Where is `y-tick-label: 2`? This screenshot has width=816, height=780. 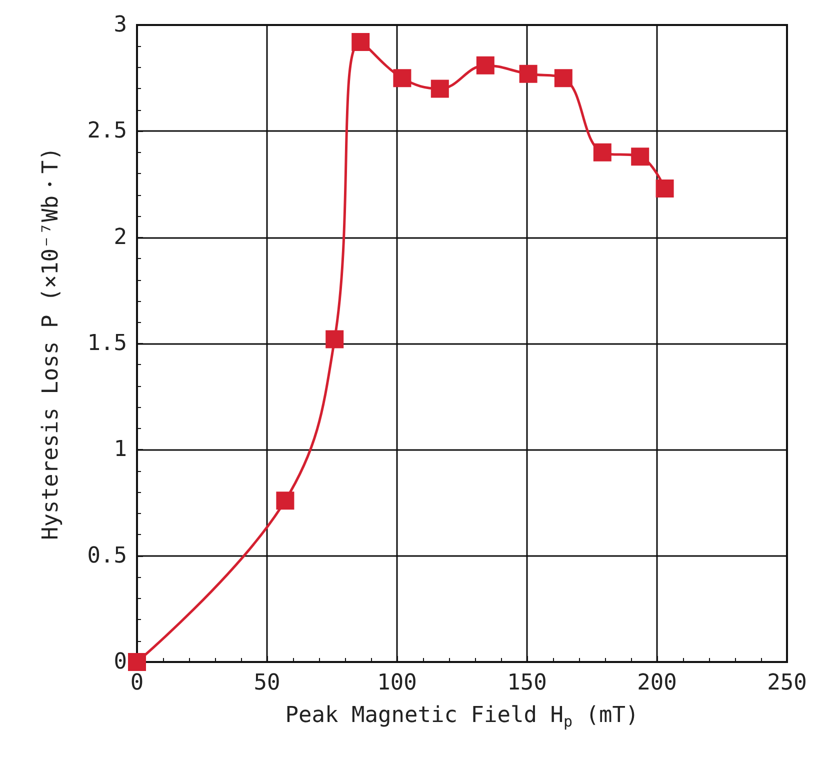
y-tick-label: 2 is located at coordinates (120, 237).